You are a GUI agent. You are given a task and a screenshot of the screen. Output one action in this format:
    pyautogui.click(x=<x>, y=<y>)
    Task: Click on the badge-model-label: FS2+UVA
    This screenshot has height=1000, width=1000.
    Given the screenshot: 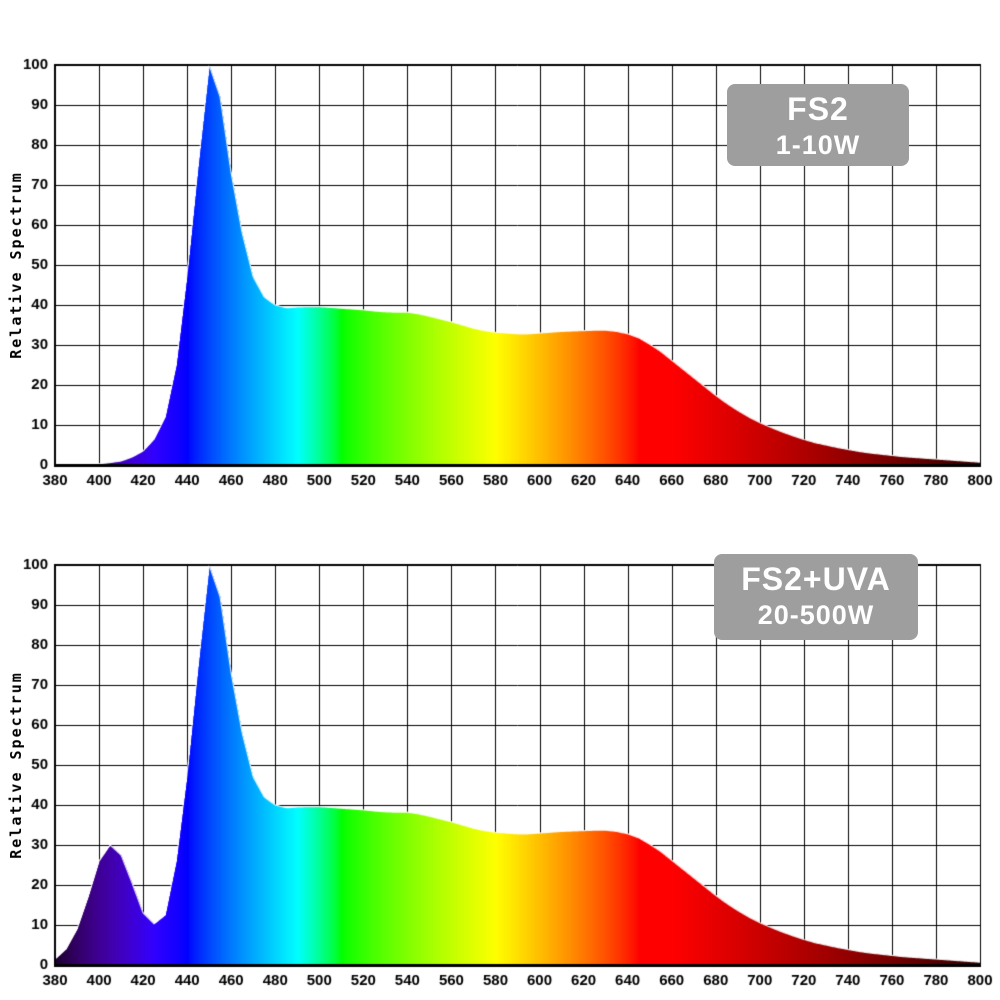 What is the action you would take?
    pyautogui.click(x=816, y=579)
    